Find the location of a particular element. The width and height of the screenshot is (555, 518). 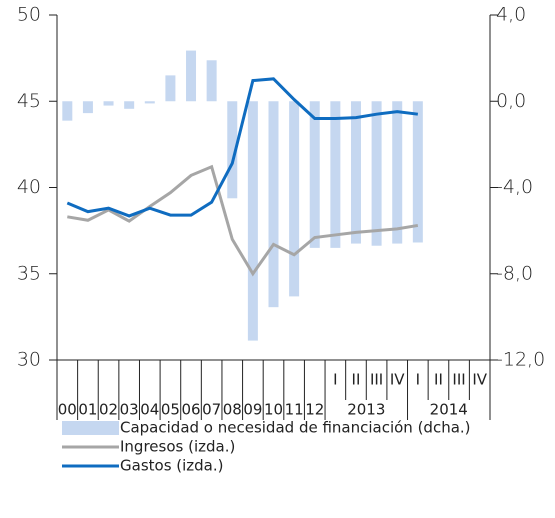

y2-tick-label: -4,0 is located at coordinates (514, 187).